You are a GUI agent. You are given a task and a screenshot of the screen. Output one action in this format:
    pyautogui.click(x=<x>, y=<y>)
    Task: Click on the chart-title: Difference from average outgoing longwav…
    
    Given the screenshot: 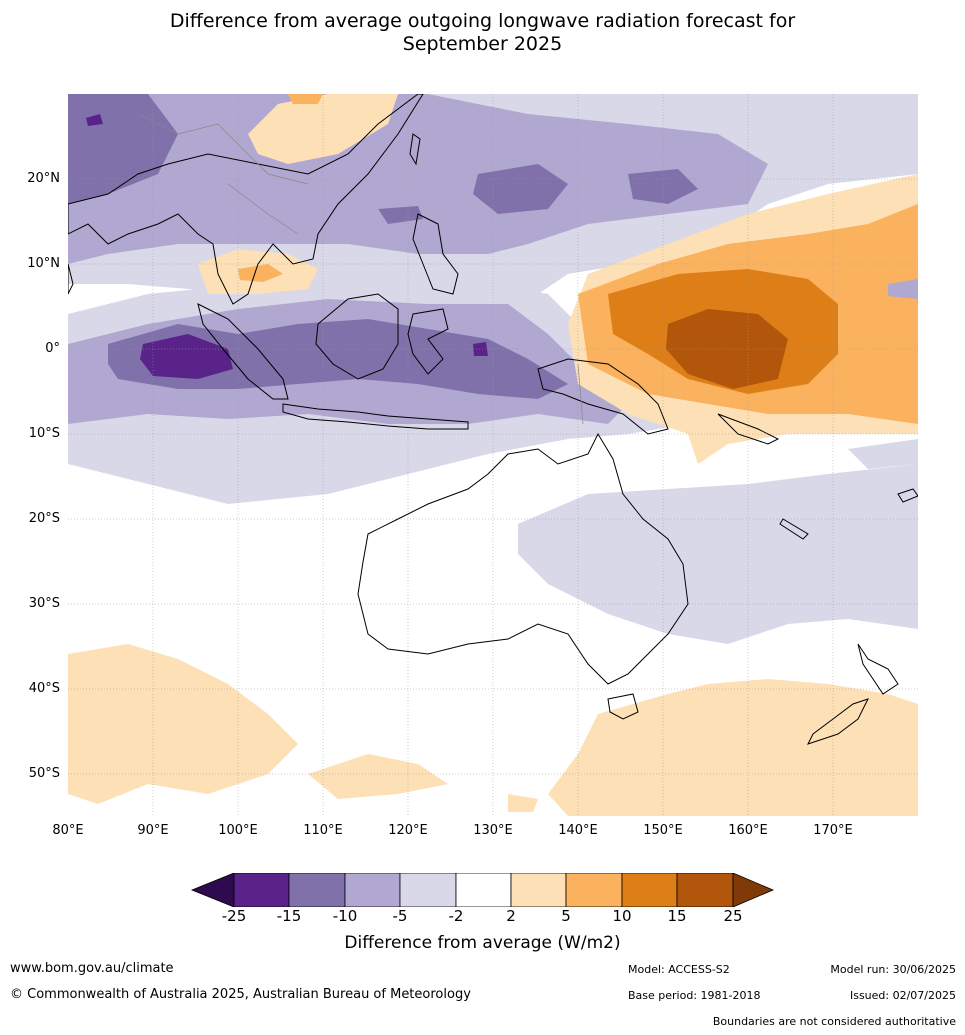 What is the action you would take?
    pyautogui.click(x=482, y=33)
    